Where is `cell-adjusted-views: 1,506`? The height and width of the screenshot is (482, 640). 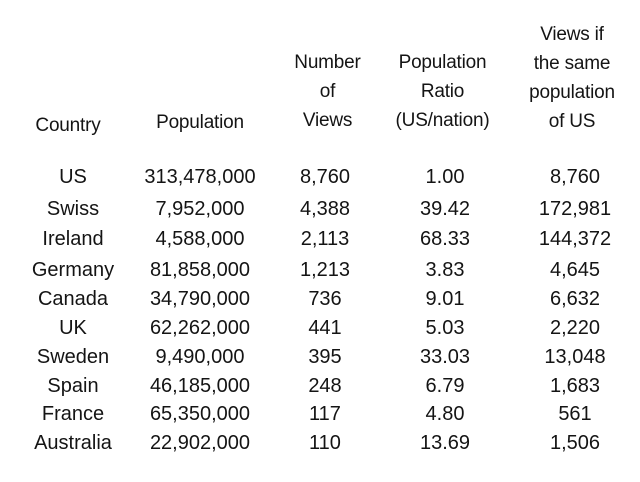 cell-adjusted-views: 1,506 is located at coordinates (575, 443).